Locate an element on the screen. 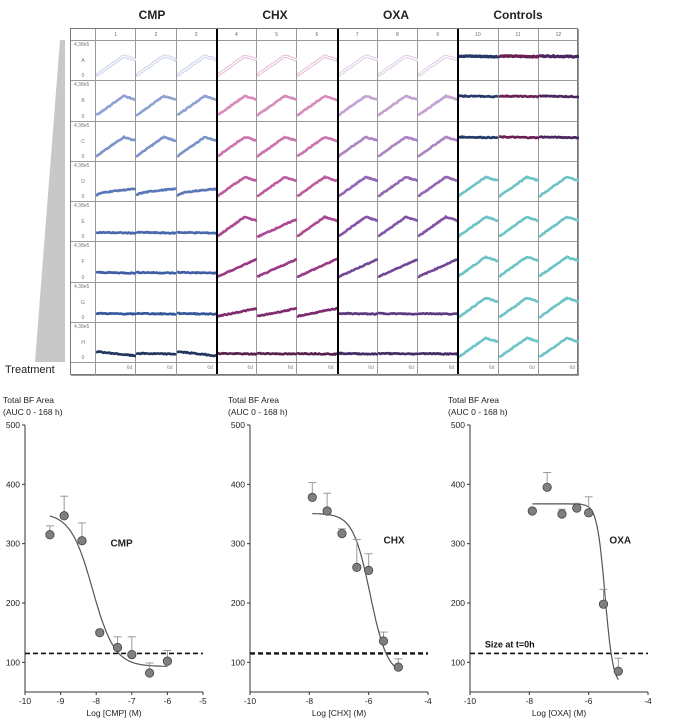  well-E4 is located at coordinates (237, 222).